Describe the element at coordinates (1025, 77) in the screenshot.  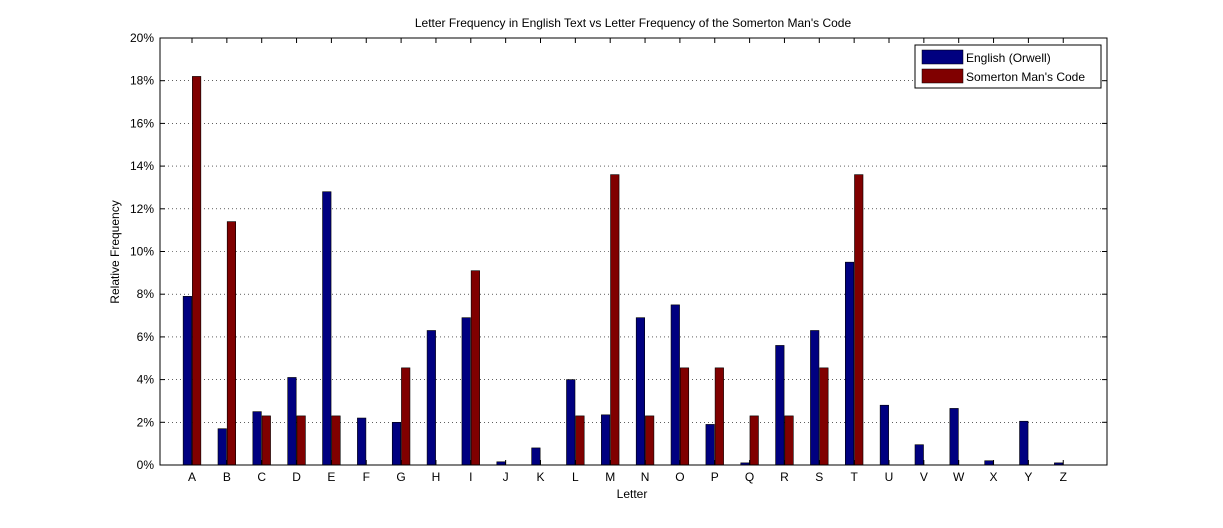
I see `legend-label-somerton: Somerton Man's Code` at that location.